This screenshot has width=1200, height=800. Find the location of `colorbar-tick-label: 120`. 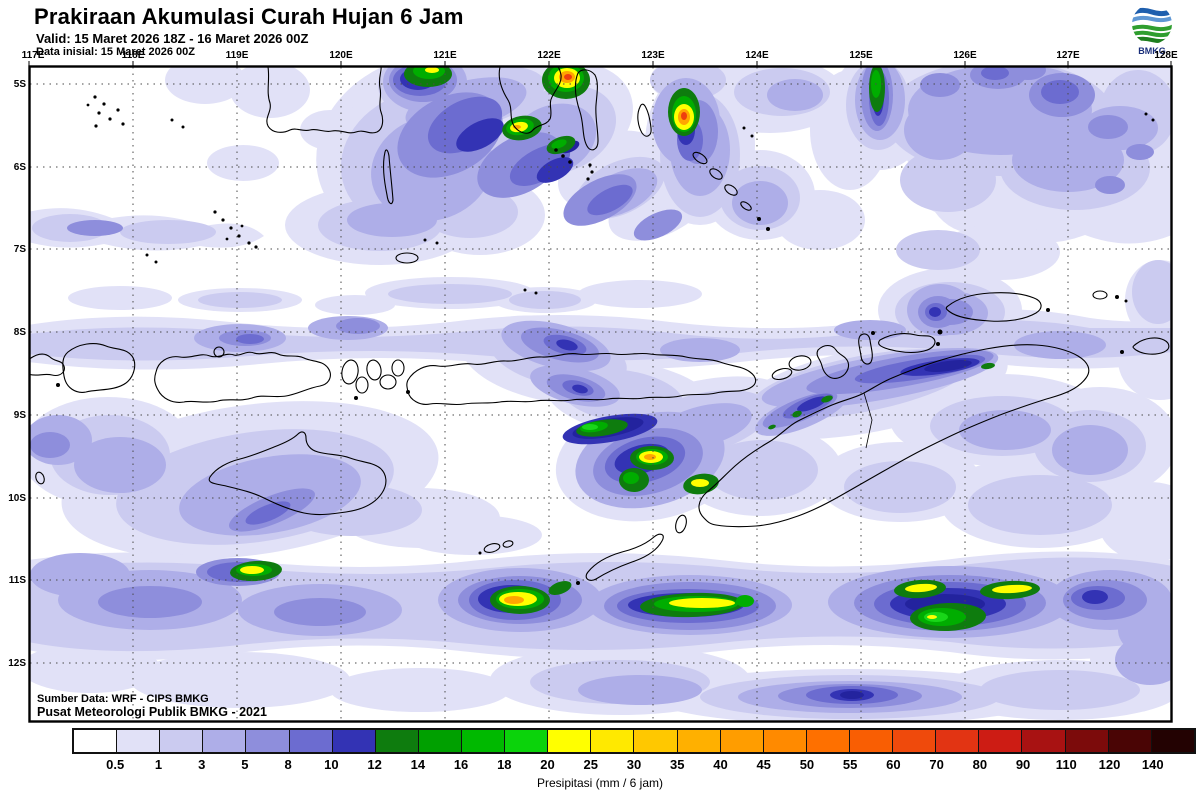

colorbar-tick-label: 120 is located at coordinates (1109, 764).